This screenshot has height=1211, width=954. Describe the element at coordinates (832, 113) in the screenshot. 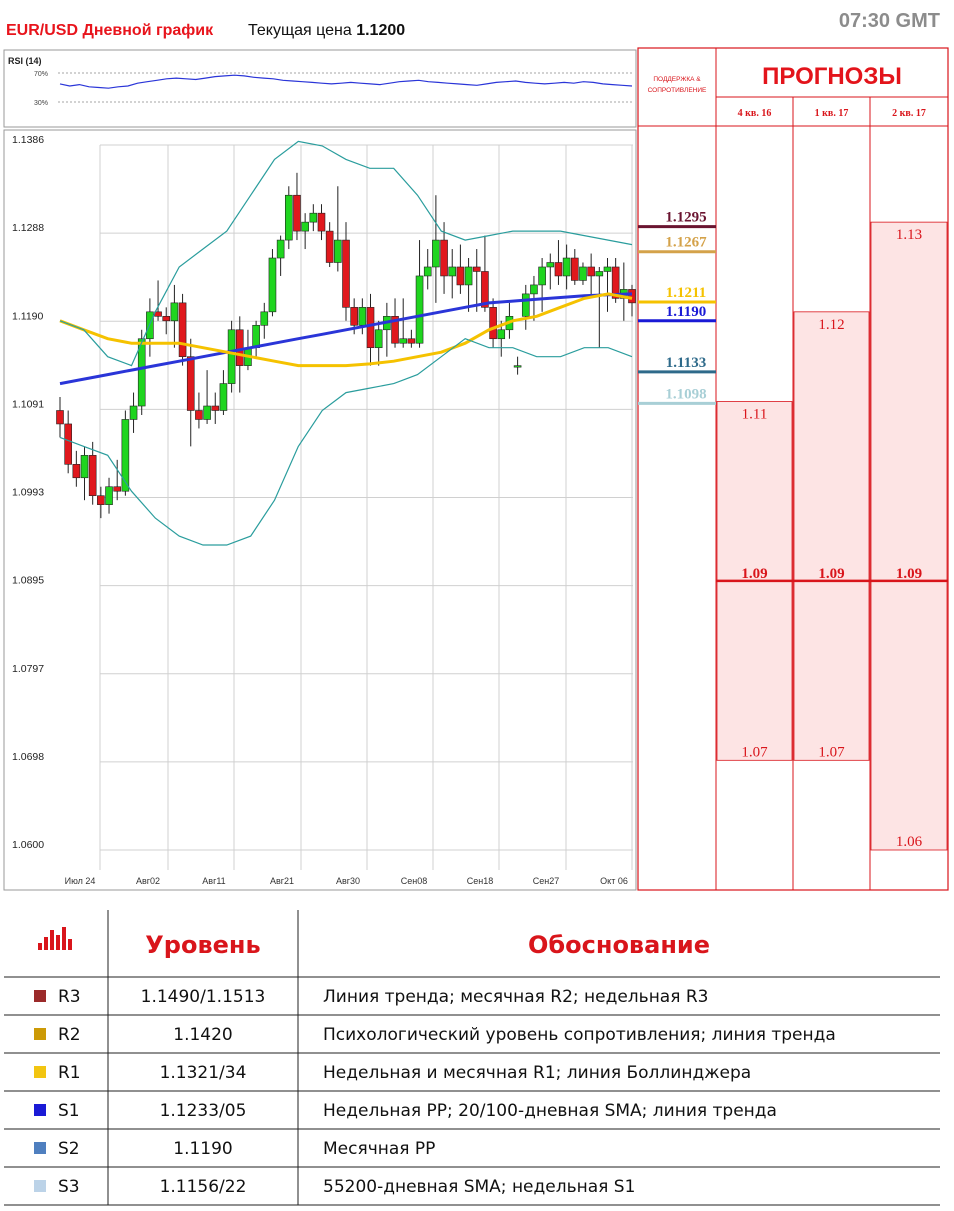

I see `forecast-col-label: 1 кв. 17` at that location.